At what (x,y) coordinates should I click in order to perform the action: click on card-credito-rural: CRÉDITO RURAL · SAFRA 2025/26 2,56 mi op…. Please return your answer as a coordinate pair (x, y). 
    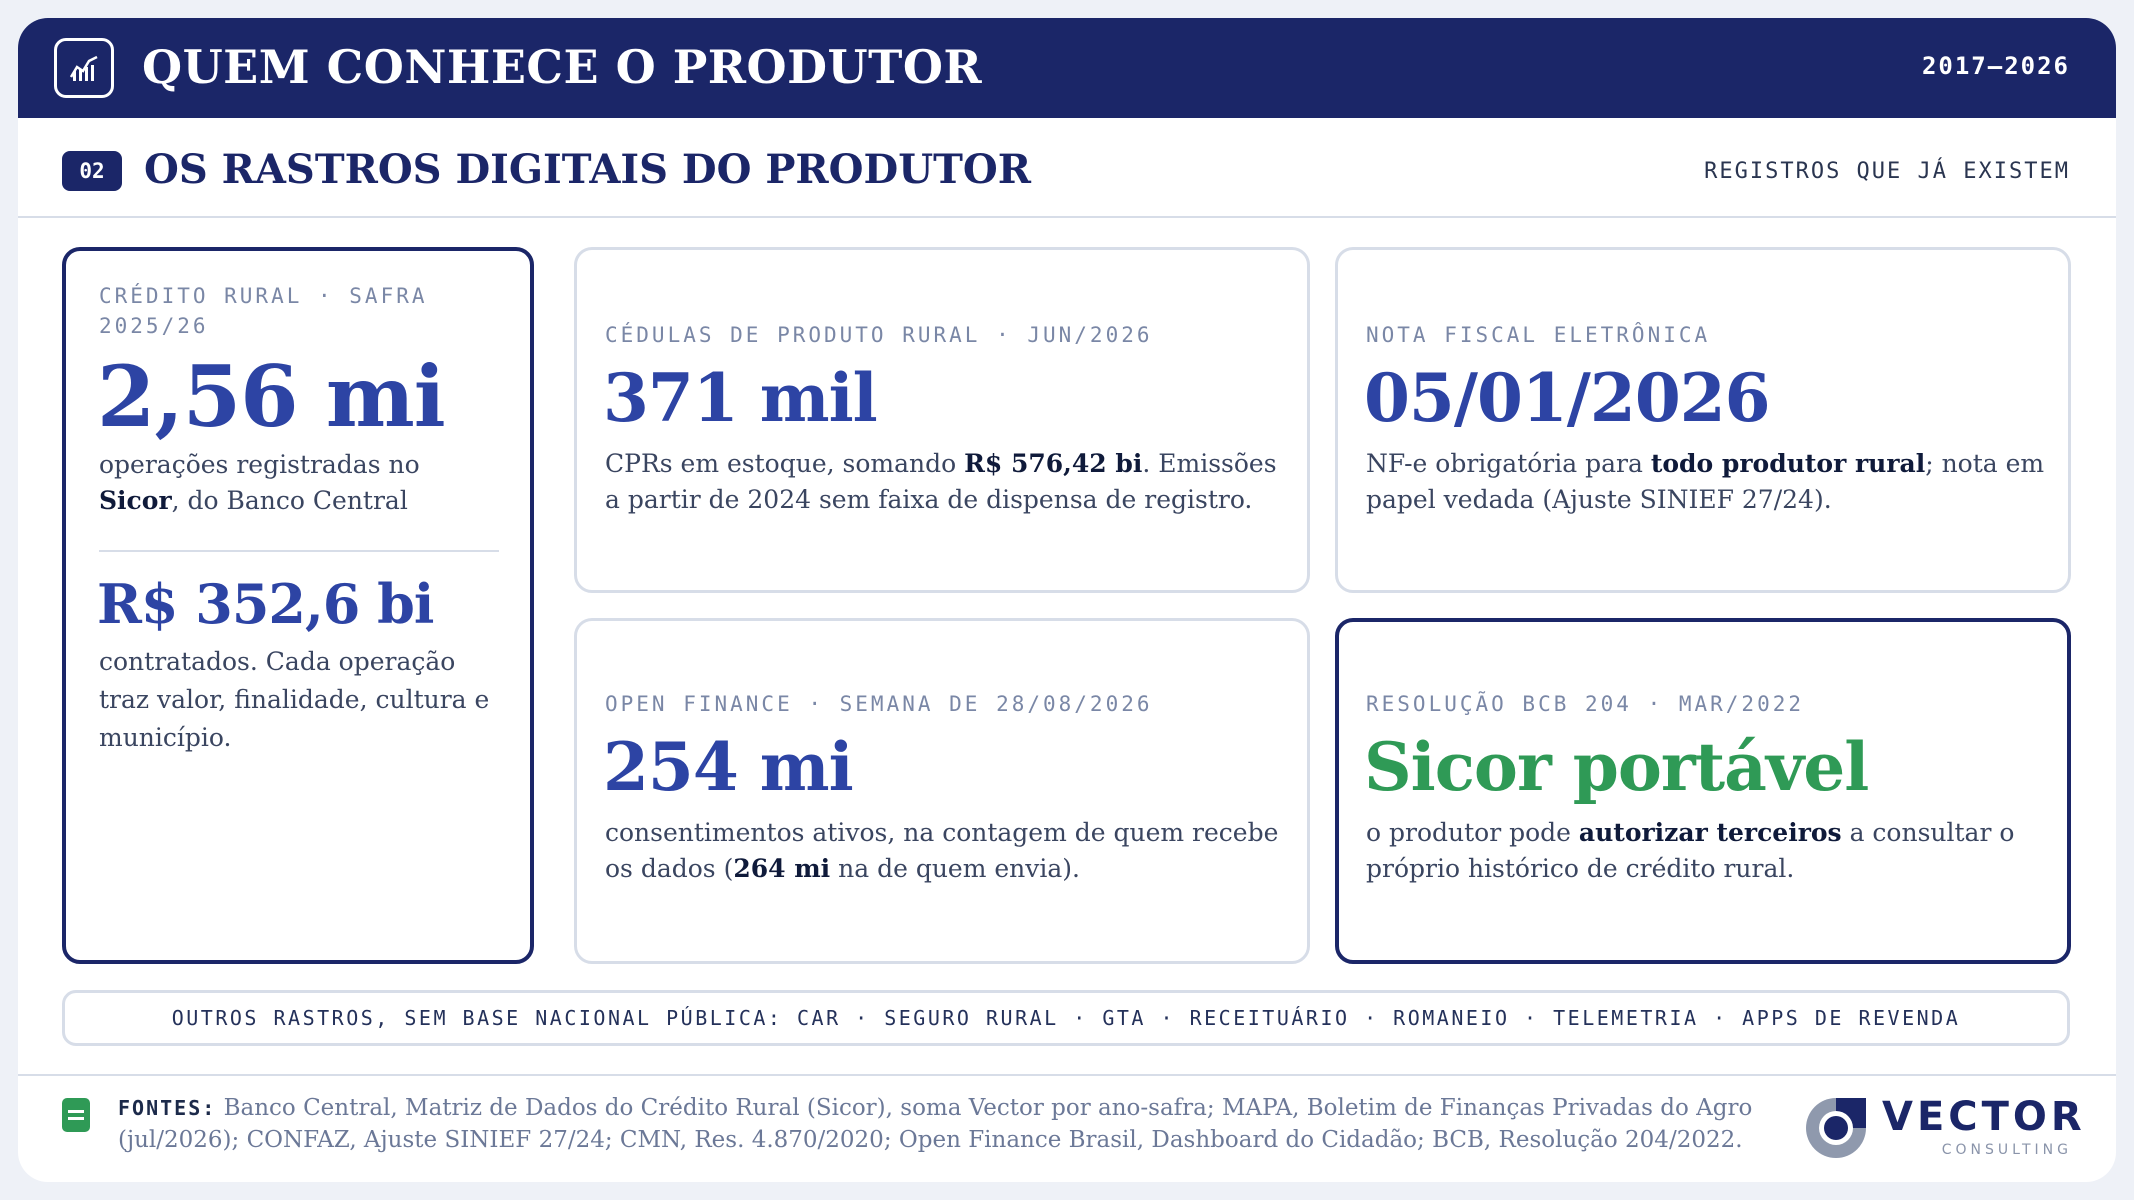
    Looking at the image, I should click on (298, 605).